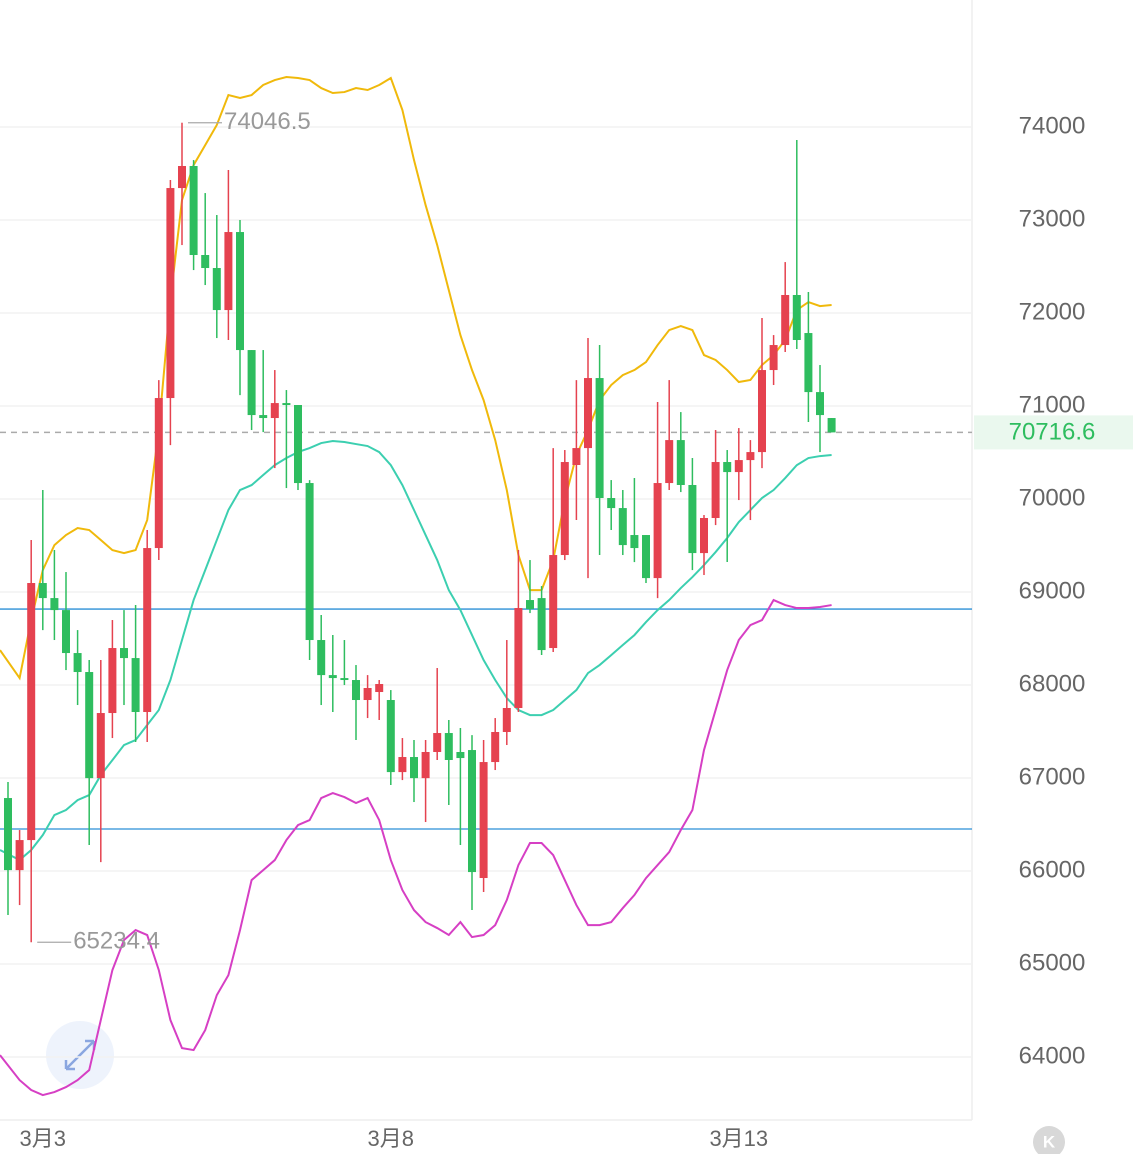 The height and width of the screenshot is (1154, 1133). I want to click on x-tick-label: 3月13, so click(738, 1138).